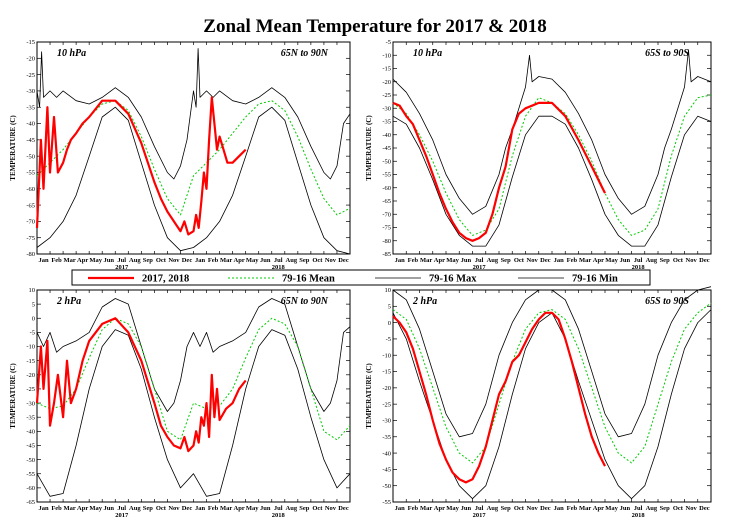  I want to click on observed-2017-2018-line, so click(499, 397).